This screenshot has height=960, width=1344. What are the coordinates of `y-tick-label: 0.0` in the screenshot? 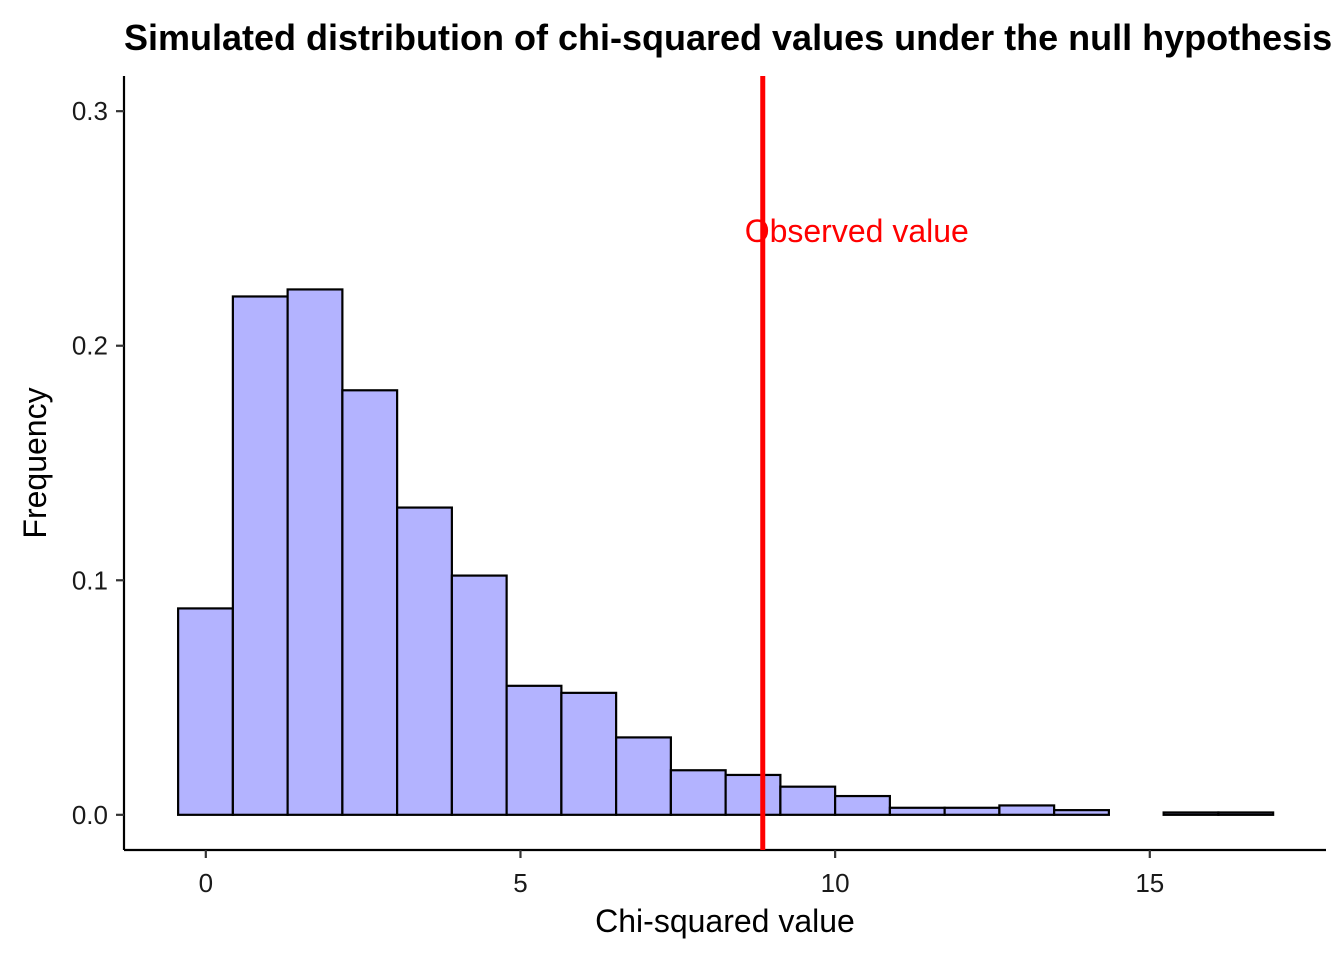 It's located at (90, 815).